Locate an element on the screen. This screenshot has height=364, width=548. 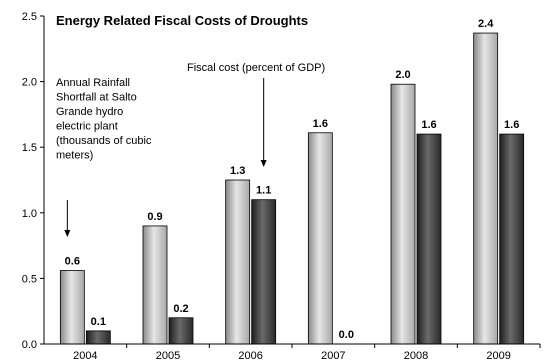
annotation-rainfall-line: electric plant is located at coordinates (87, 127).